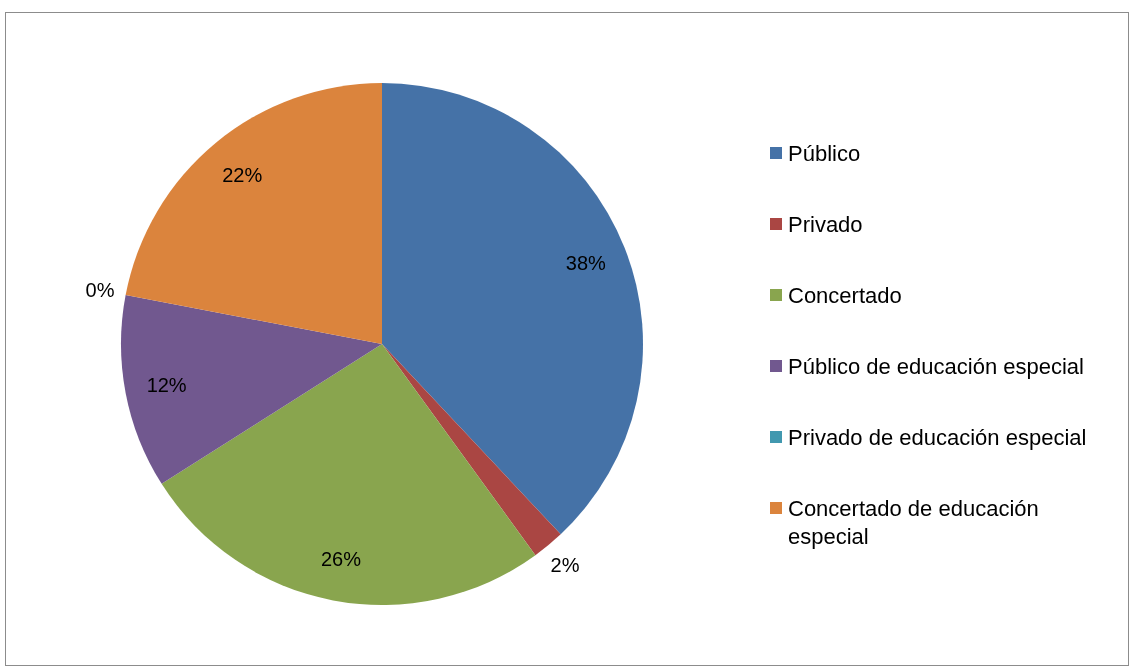 Image resolution: width=1129 pixels, height=666 pixels. What do you see at coordinates (166, 385) in the screenshot?
I see `data-label: 12%` at bounding box center [166, 385].